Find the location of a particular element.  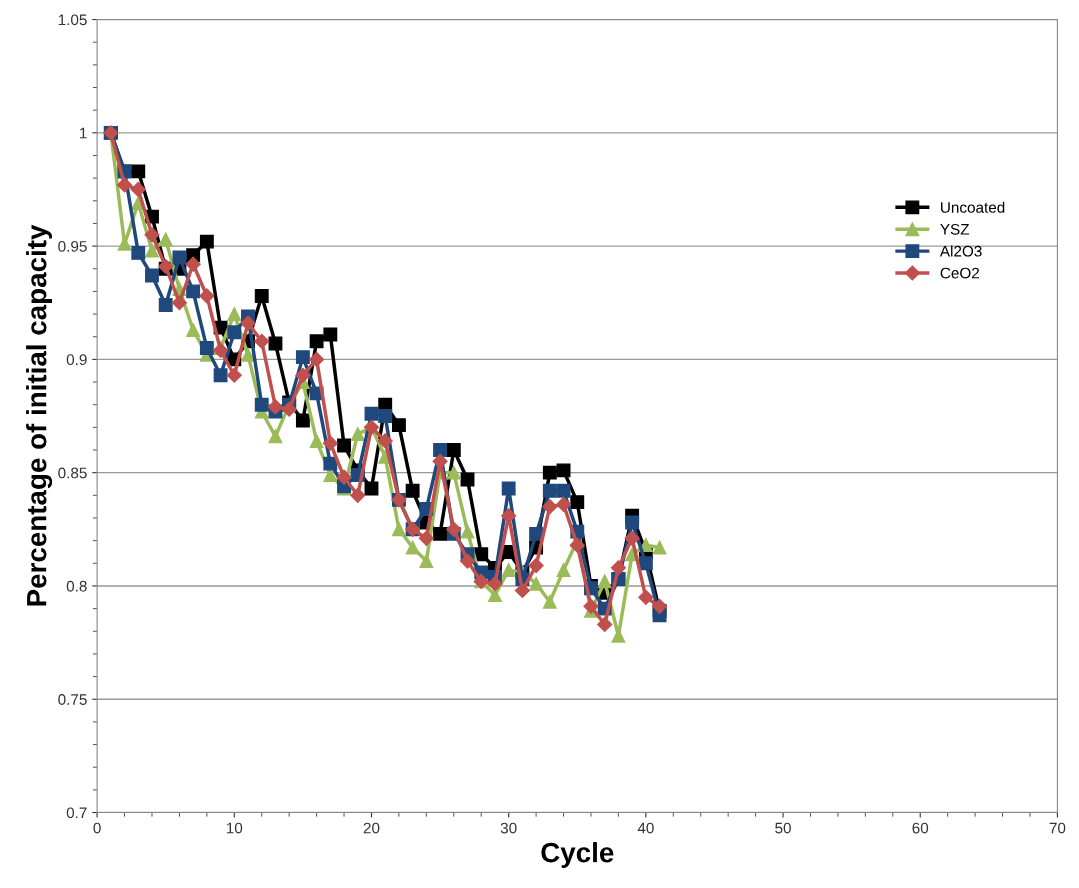

legend-label: Uncoated is located at coordinates (973, 207).